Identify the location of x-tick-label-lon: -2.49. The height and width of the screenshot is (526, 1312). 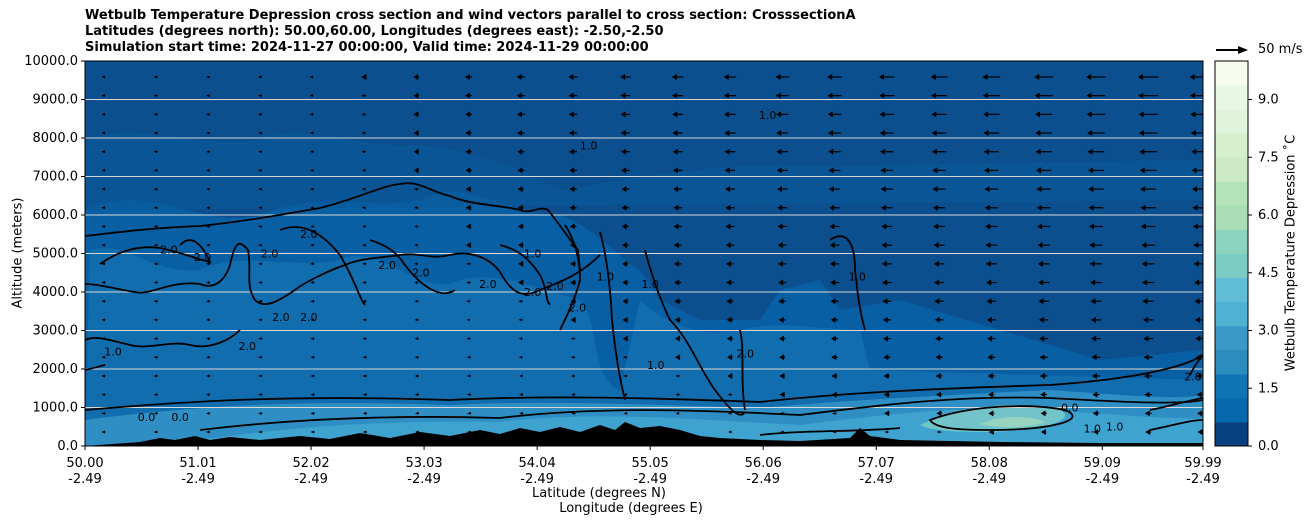
(311, 479).